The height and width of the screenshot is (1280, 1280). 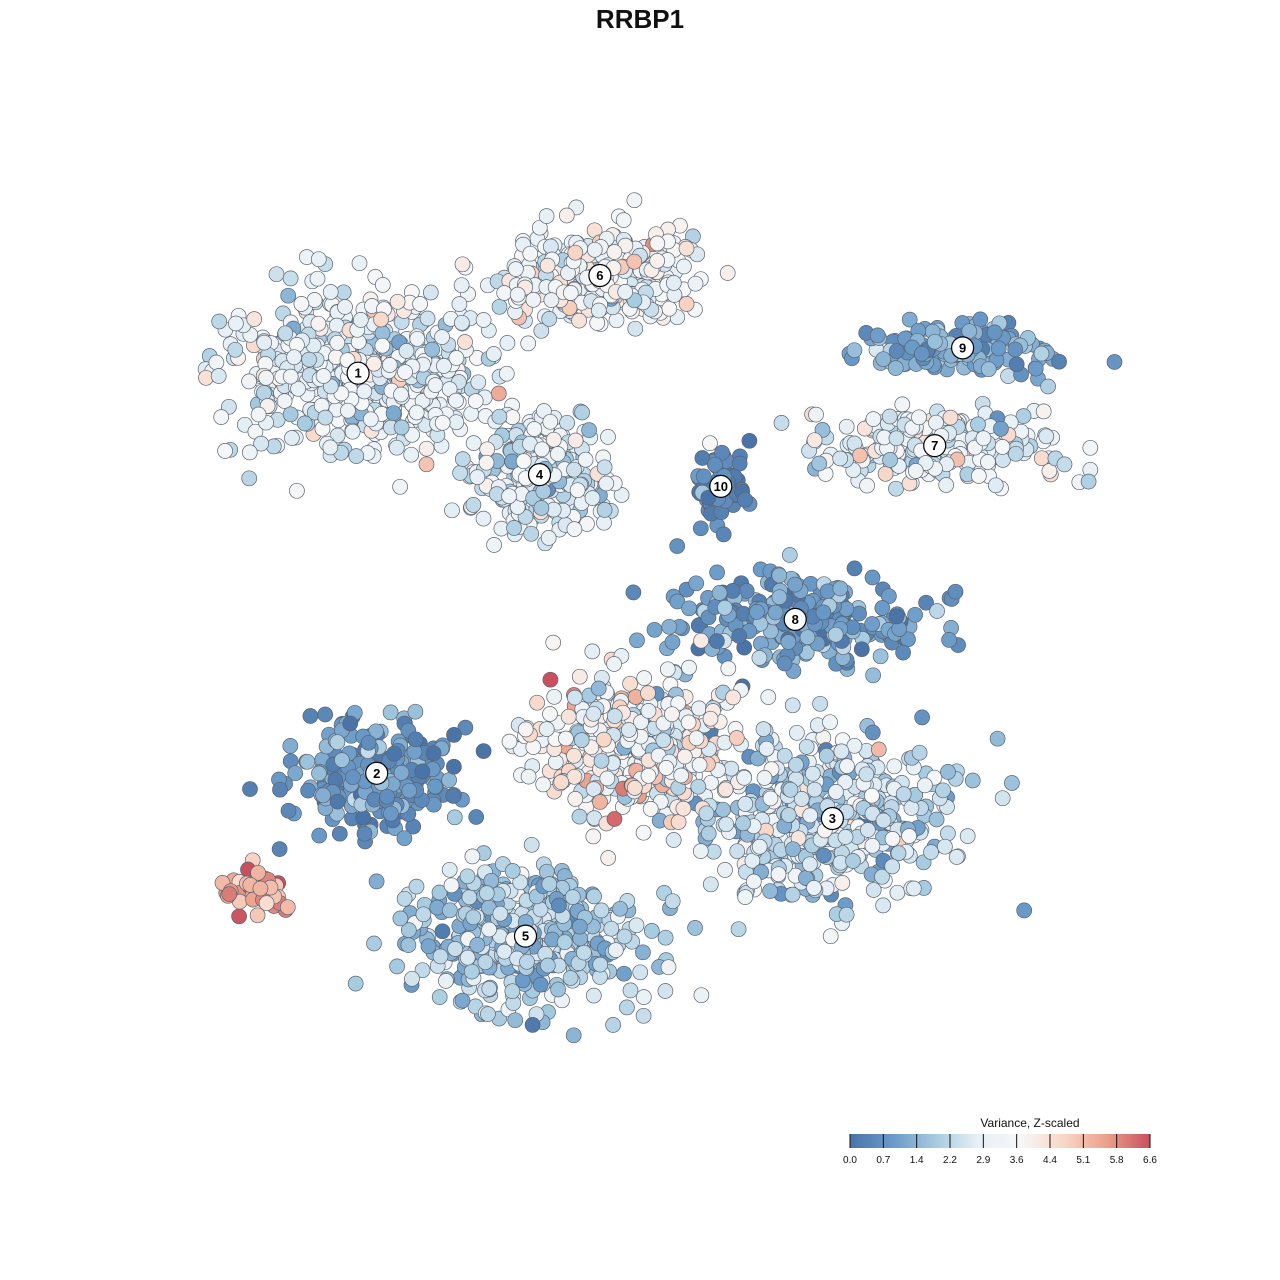 I want to click on chart-title: RRBP1, so click(x=640, y=19).